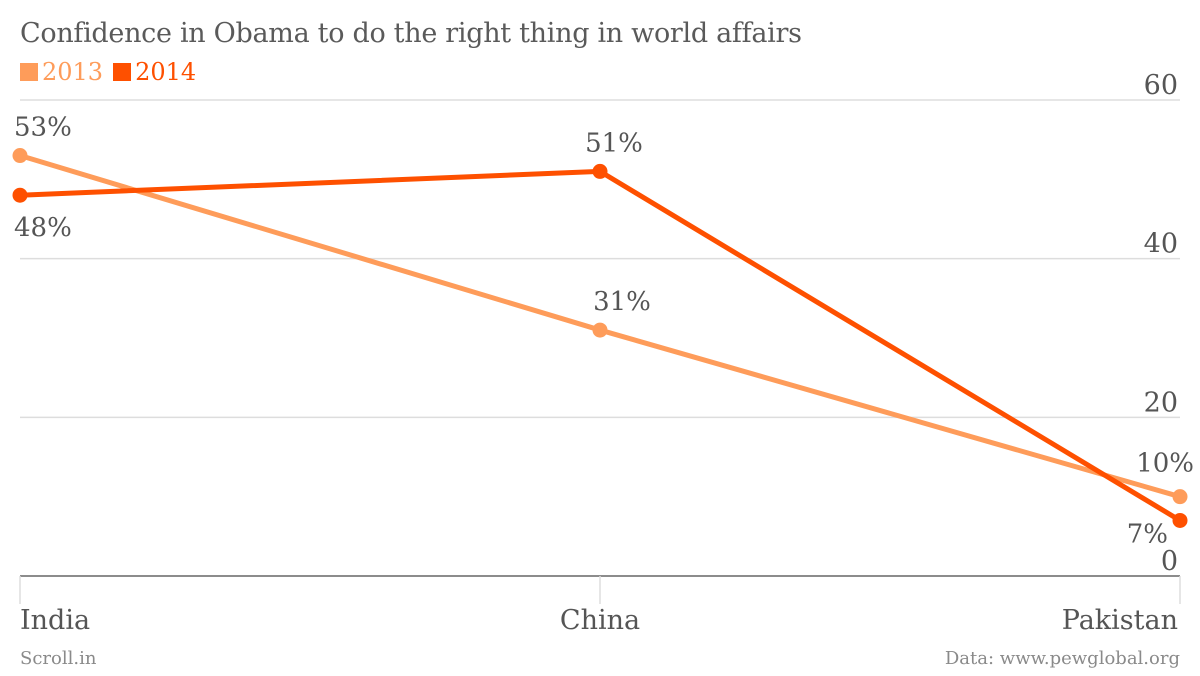 The image size is (1200, 676). I want to click on legend-item-2013: 2013, so click(61, 72).